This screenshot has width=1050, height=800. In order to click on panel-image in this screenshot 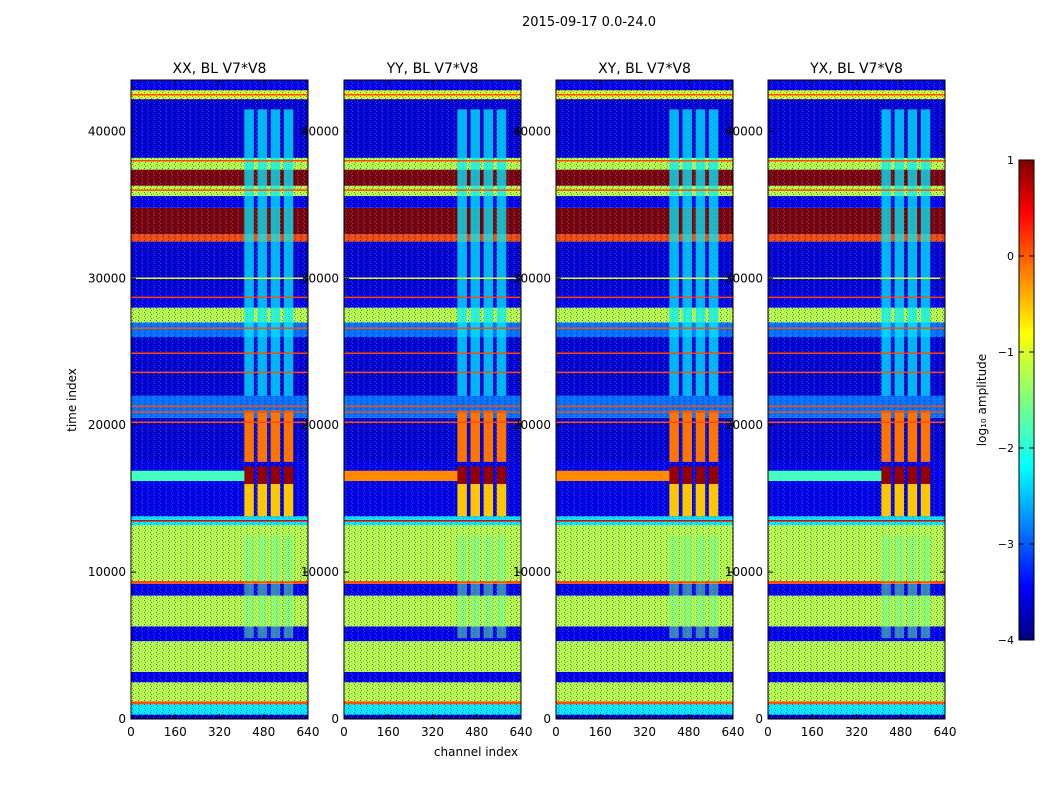, I will do `click(856, 399)`.